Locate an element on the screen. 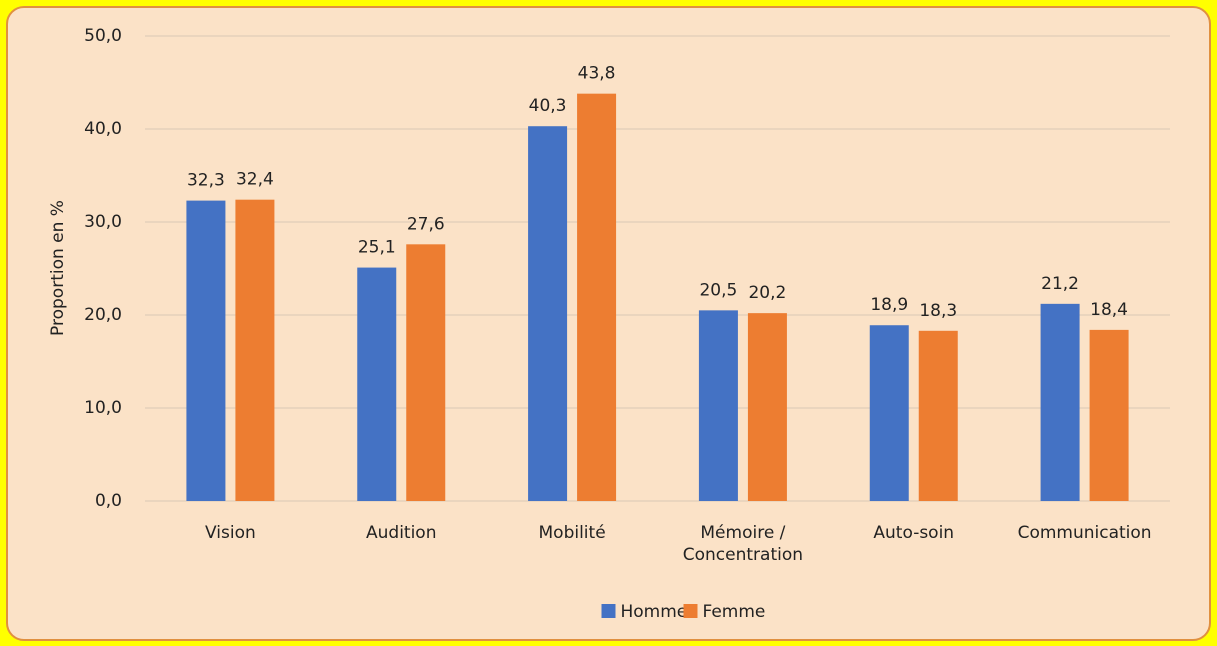 The height and width of the screenshot is (646, 1217). y-tick-label: 0,0 is located at coordinates (108, 501).